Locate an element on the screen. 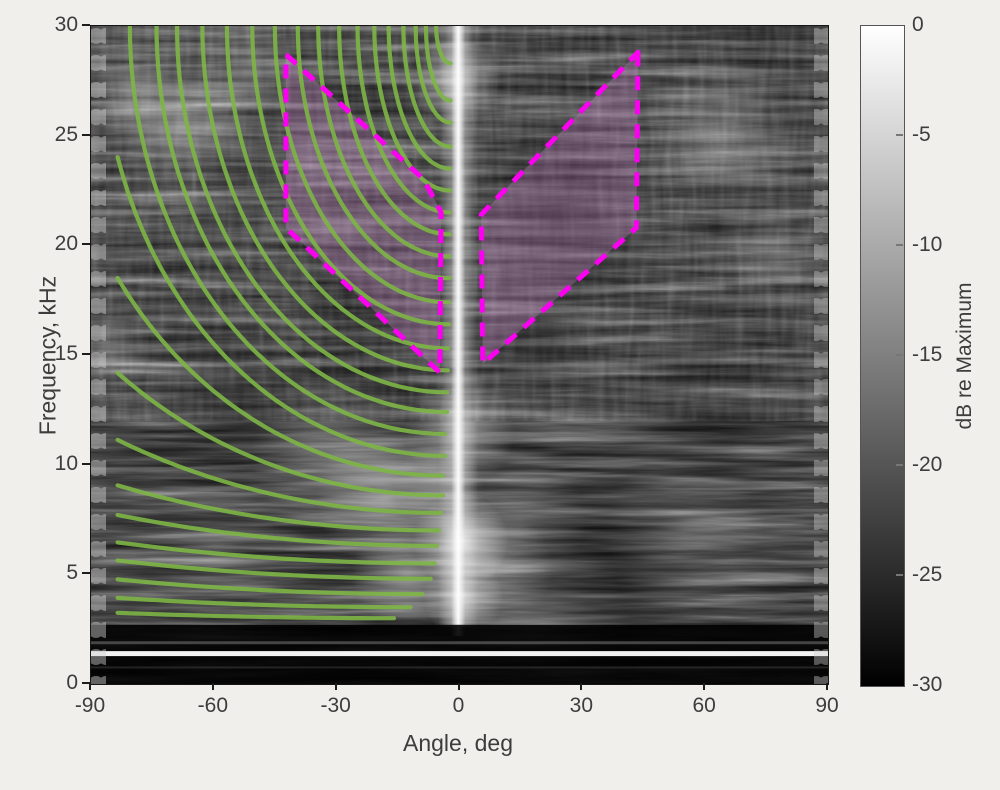 The width and height of the screenshot is (1000, 790). highlight-outline-right is located at coordinates (559, 208).